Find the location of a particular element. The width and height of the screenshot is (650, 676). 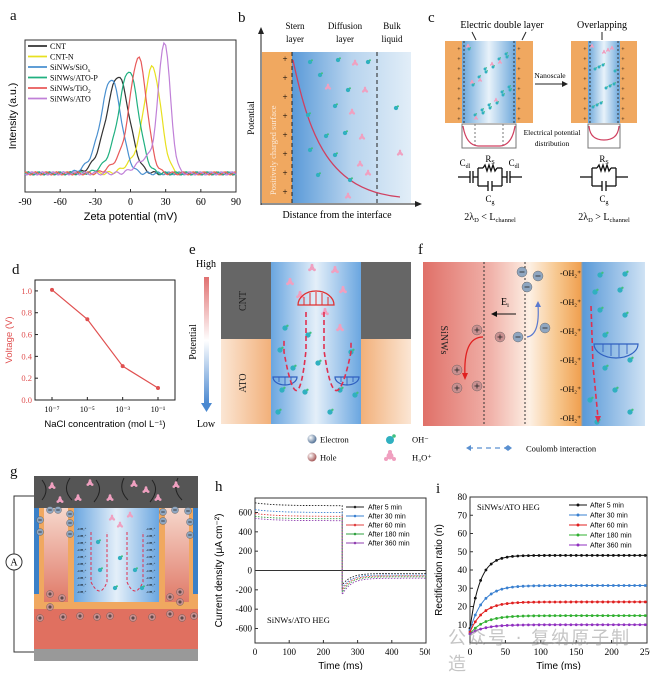

y-tick-label: 10 is located at coordinates (463, 626).